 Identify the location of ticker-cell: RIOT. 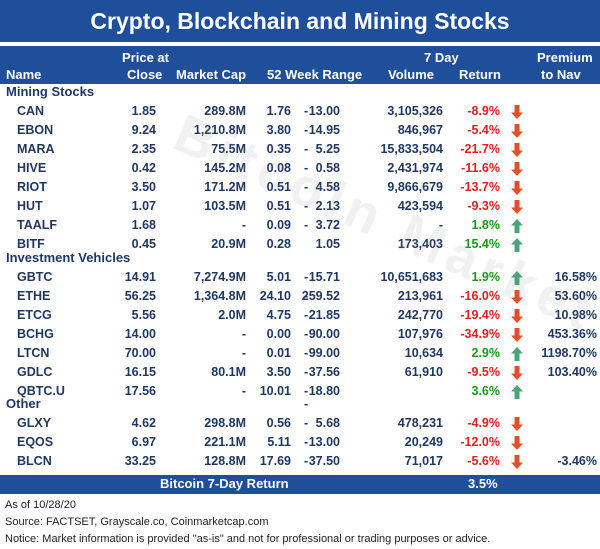
(32, 187).